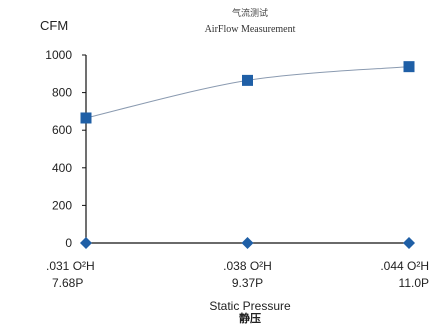 The image size is (438, 327). I want to click on x-tick-sublabel: 11.0P, so click(414, 283).